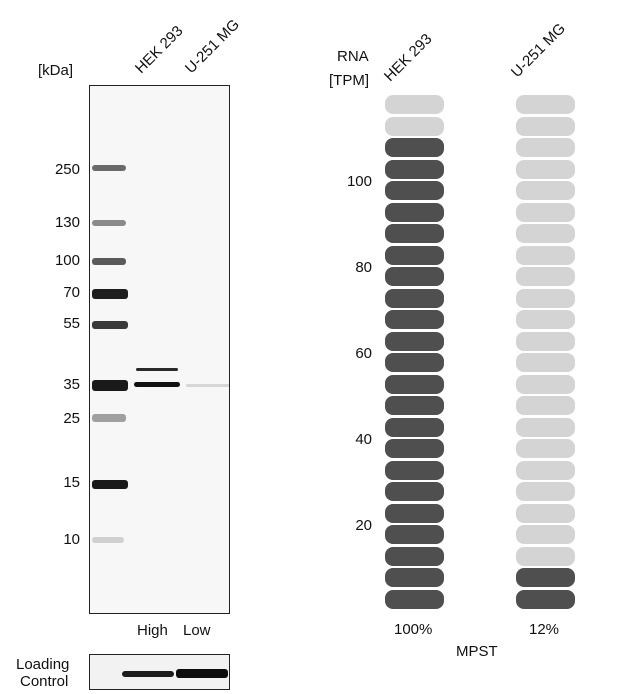  I want to click on marker-label-25: 25, so click(71, 418).